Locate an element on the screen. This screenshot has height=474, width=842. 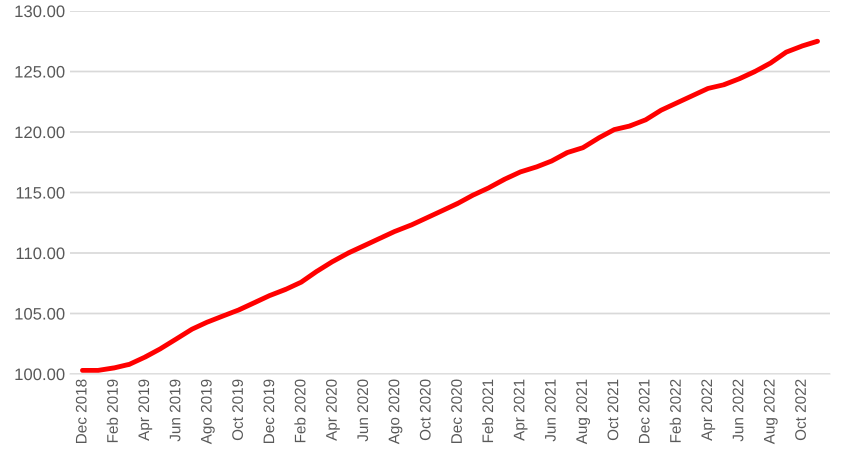
x-tick-label: Oct 2022 is located at coordinates (800, 410).